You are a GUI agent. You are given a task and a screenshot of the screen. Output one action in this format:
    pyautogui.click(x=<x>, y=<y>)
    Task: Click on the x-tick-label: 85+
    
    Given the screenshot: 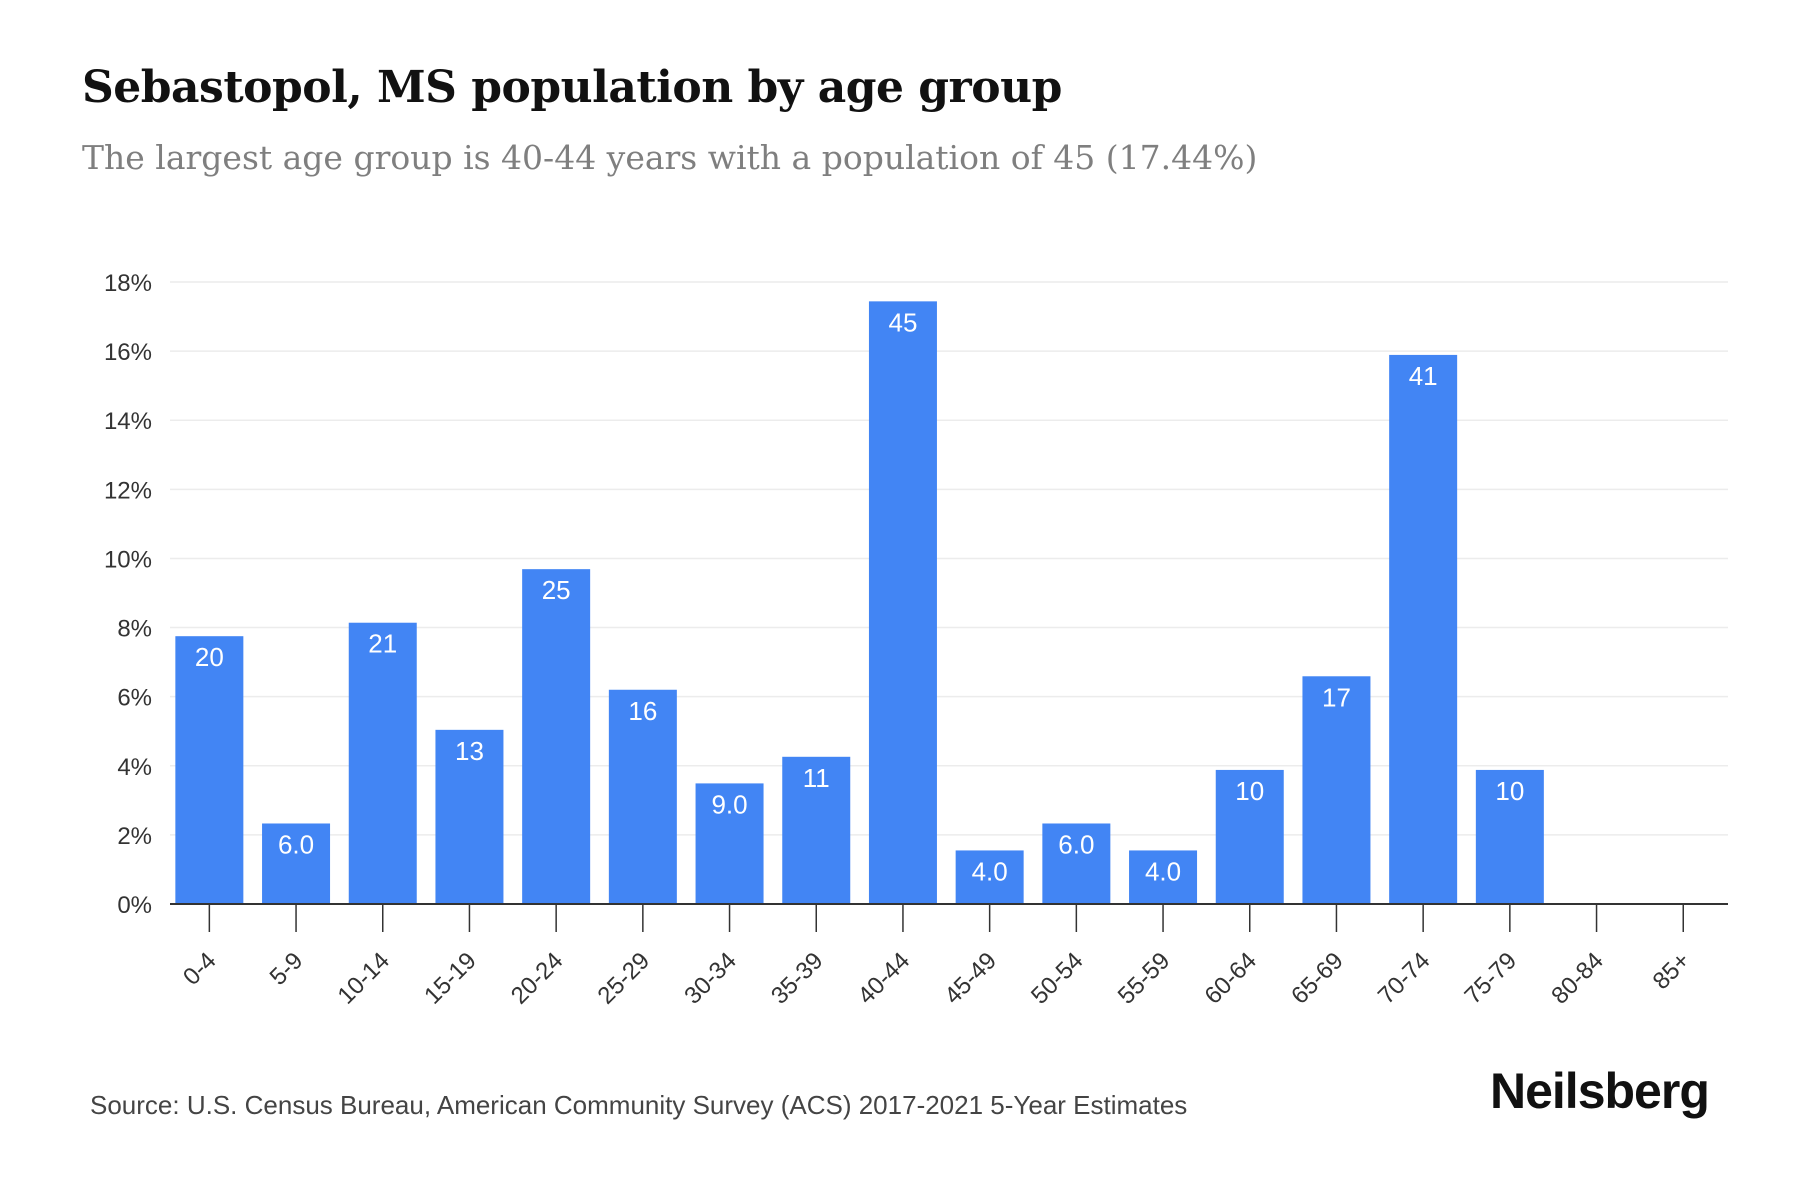 What is the action you would take?
    pyautogui.click(x=1672, y=971)
    